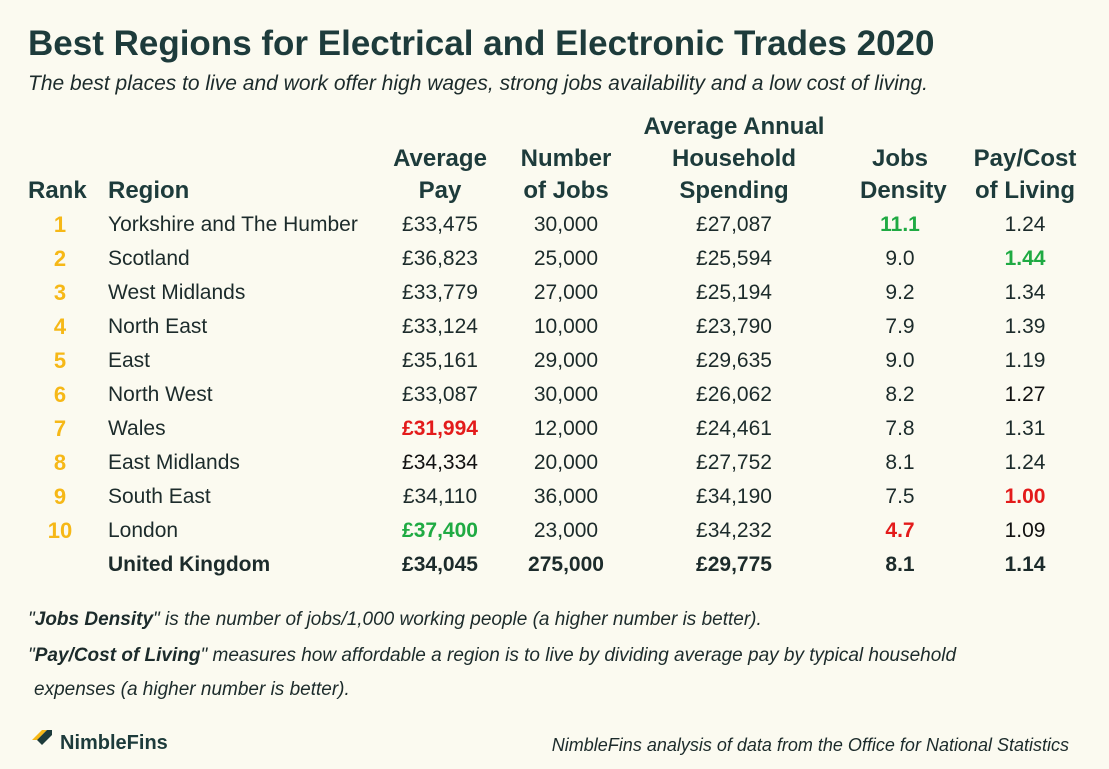 The image size is (1109, 769). Describe the element at coordinates (60, 292) in the screenshot. I see `cell-rank: 3` at that location.